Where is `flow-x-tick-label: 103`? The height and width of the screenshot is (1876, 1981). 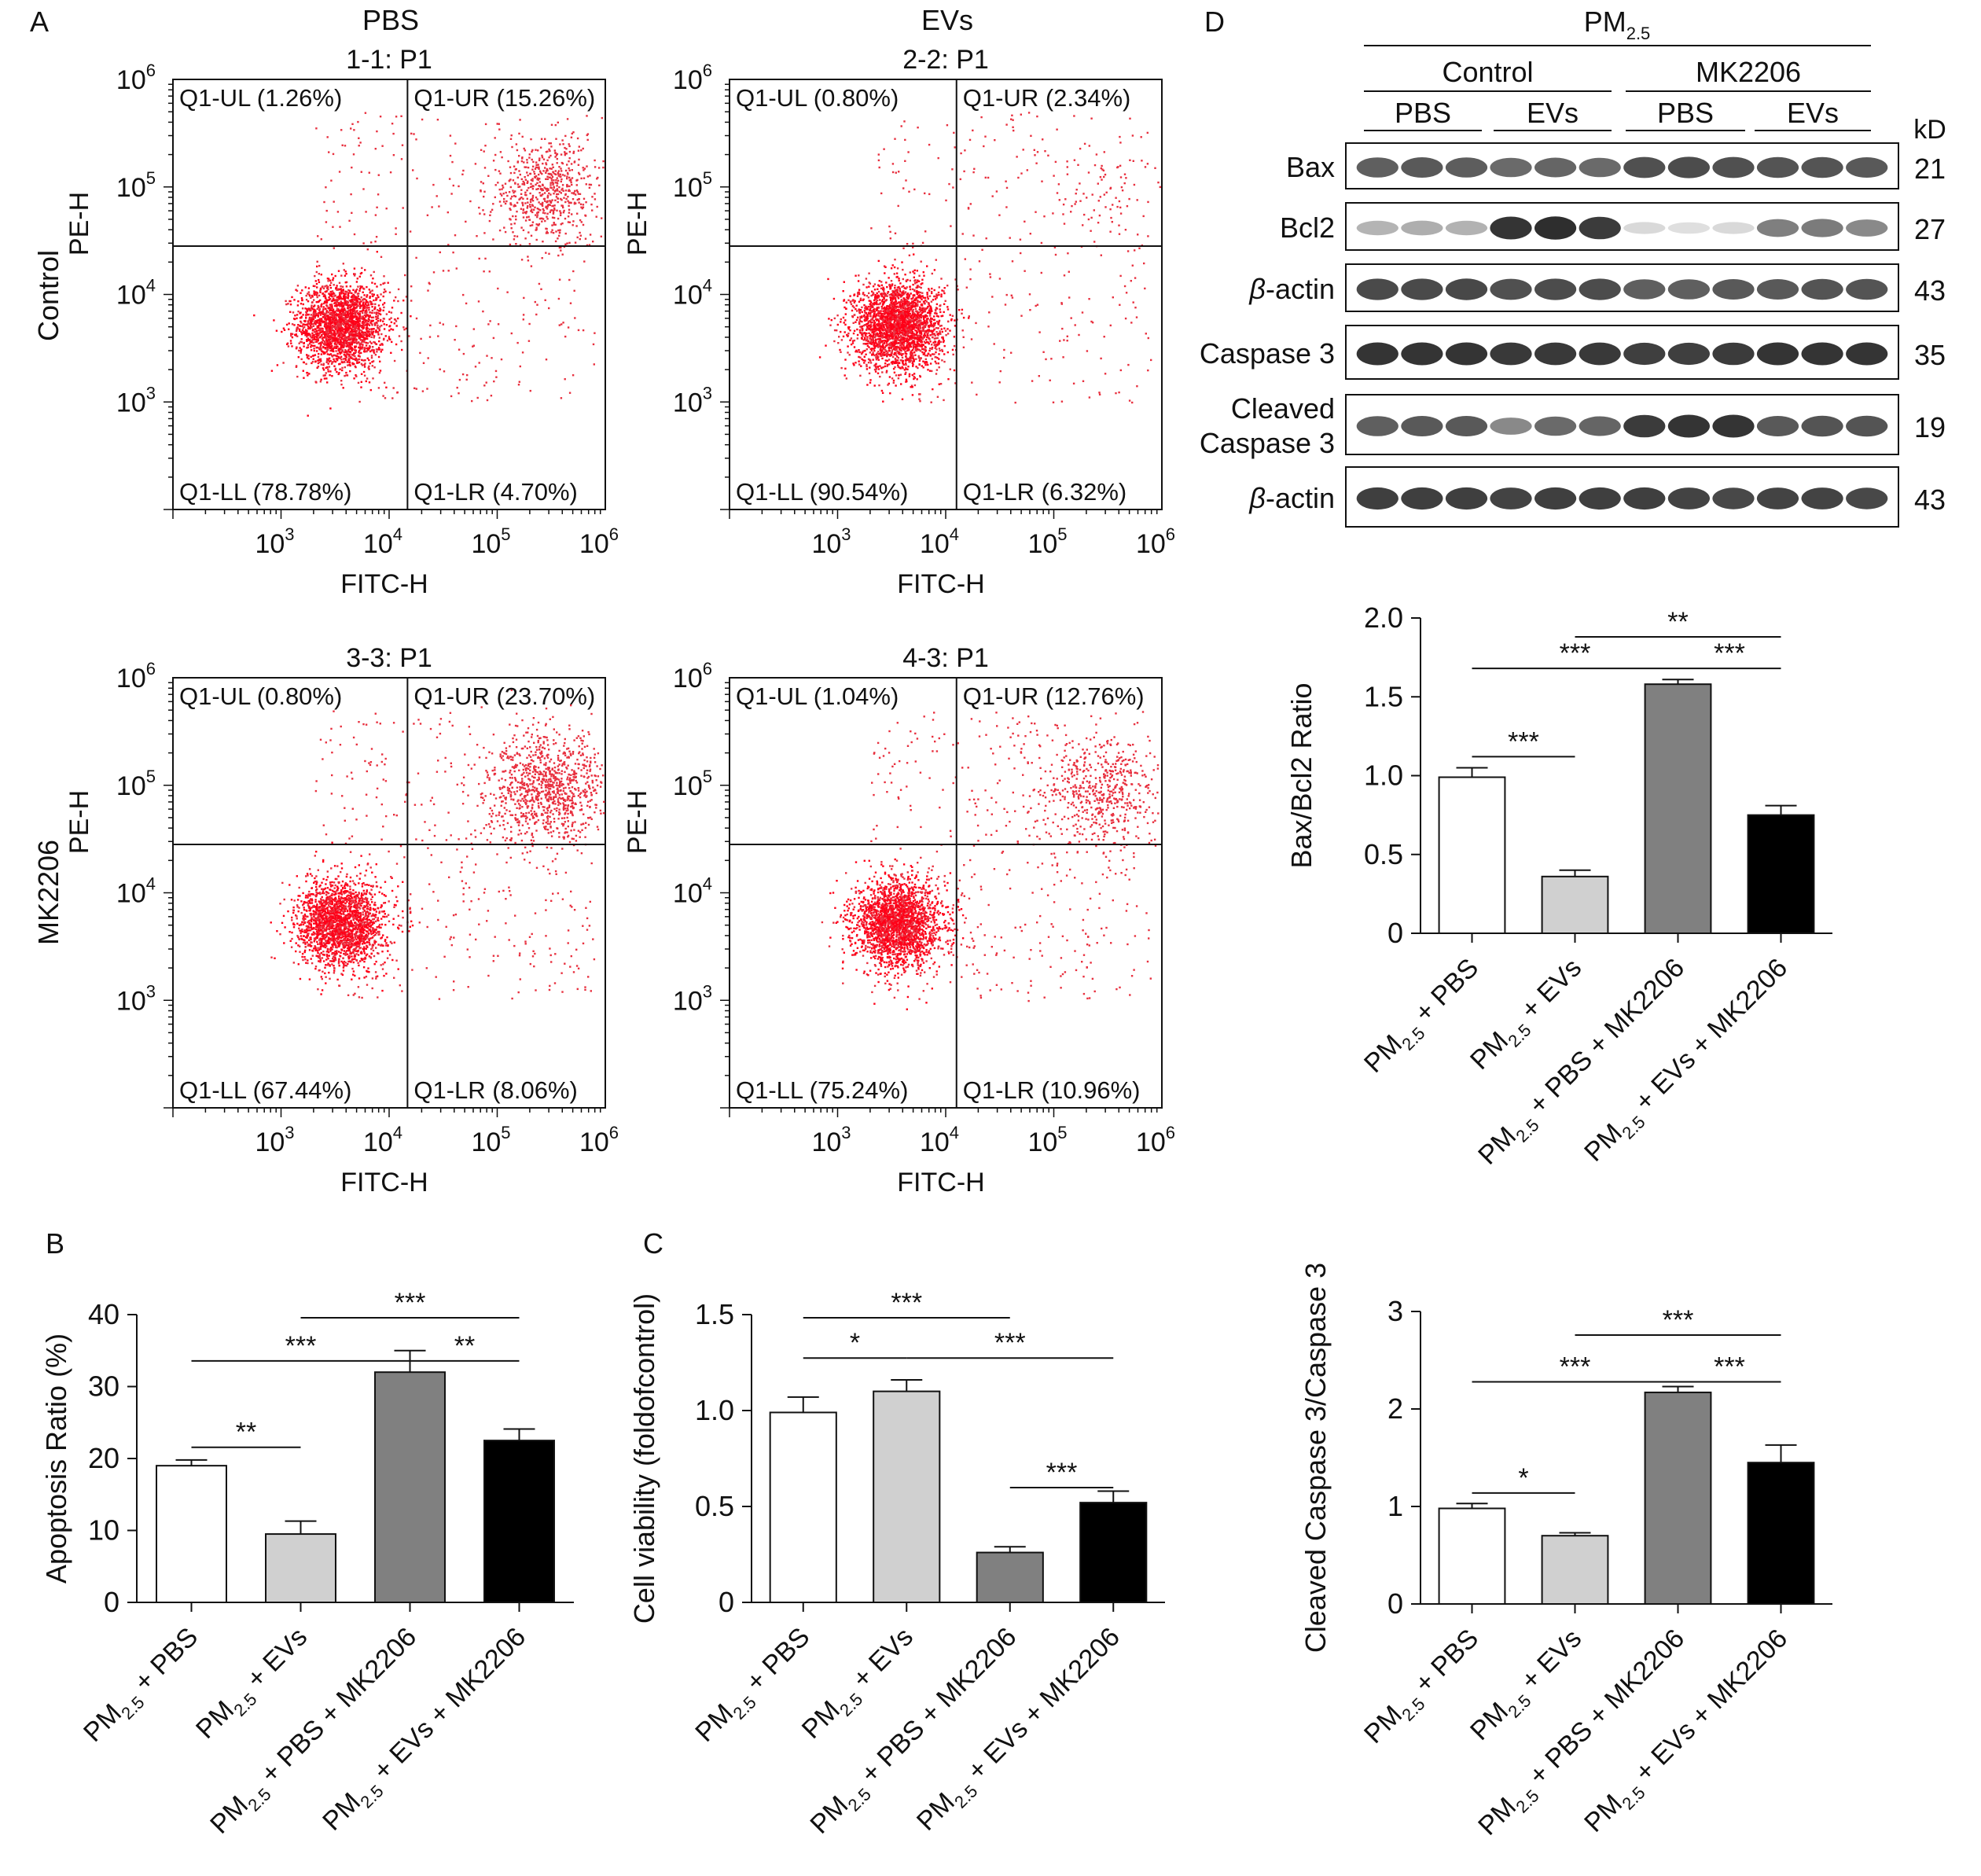 flow-x-tick-label: 103 is located at coordinates (274, 541).